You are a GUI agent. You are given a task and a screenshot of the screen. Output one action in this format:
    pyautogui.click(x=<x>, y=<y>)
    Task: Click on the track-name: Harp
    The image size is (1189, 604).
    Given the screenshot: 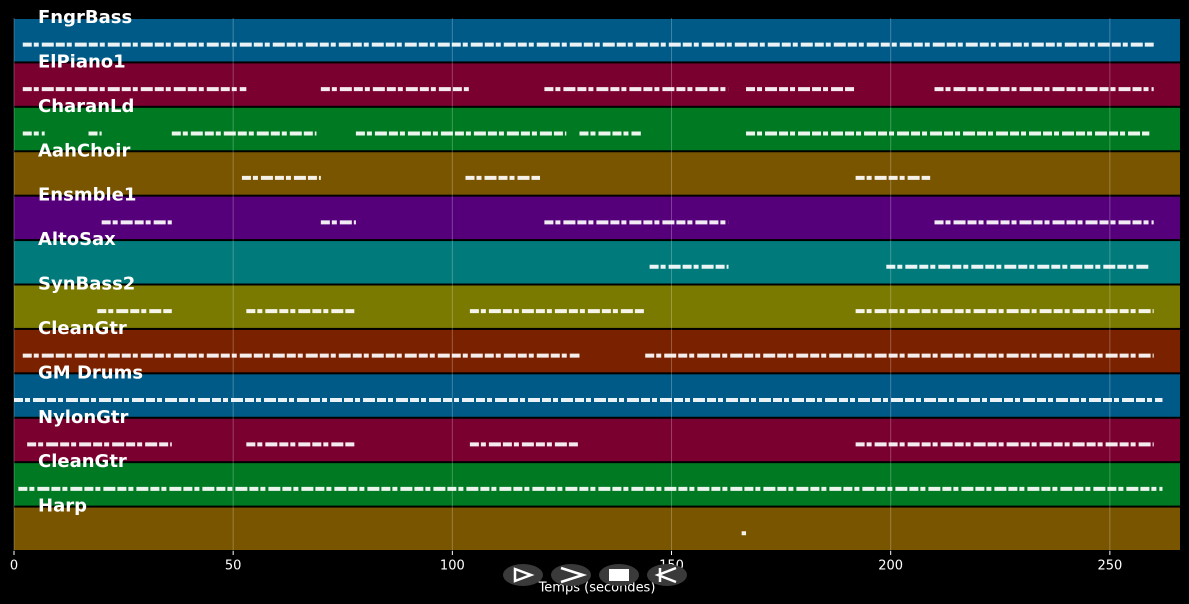 What is the action you would take?
    pyautogui.click(x=62, y=506)
    